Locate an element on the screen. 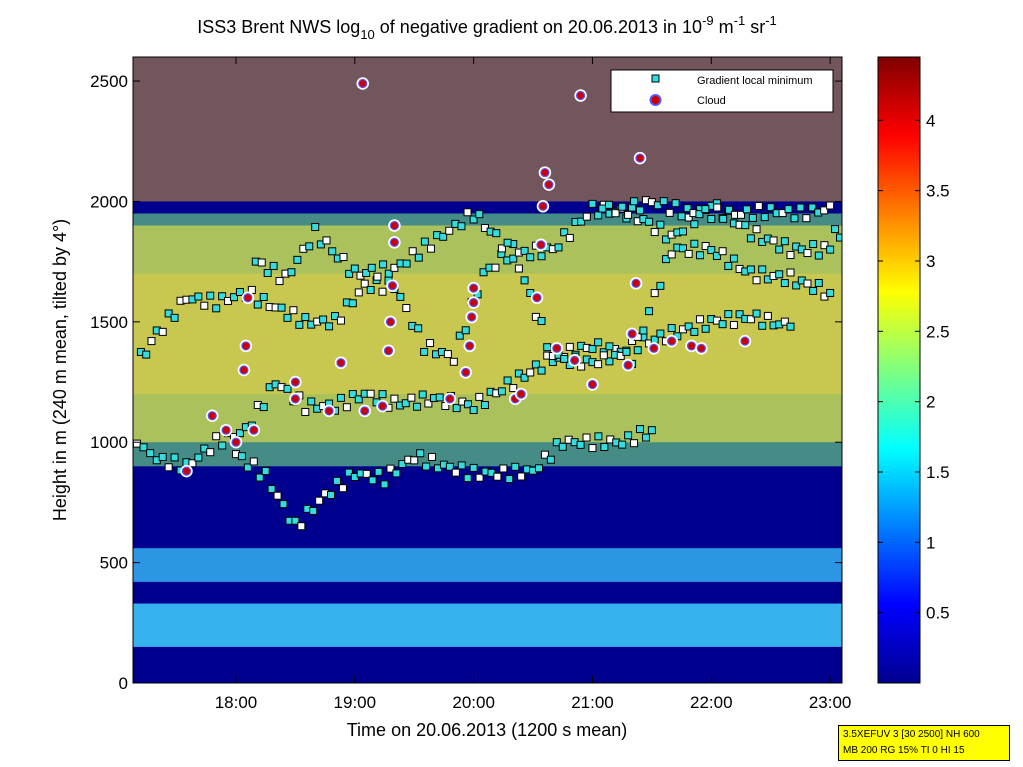 Image resolution: width=1023 pixels, height=767 pixels. legend-label-gradient-minimum: Gradient local minimum is located at coordinates (755, 81).